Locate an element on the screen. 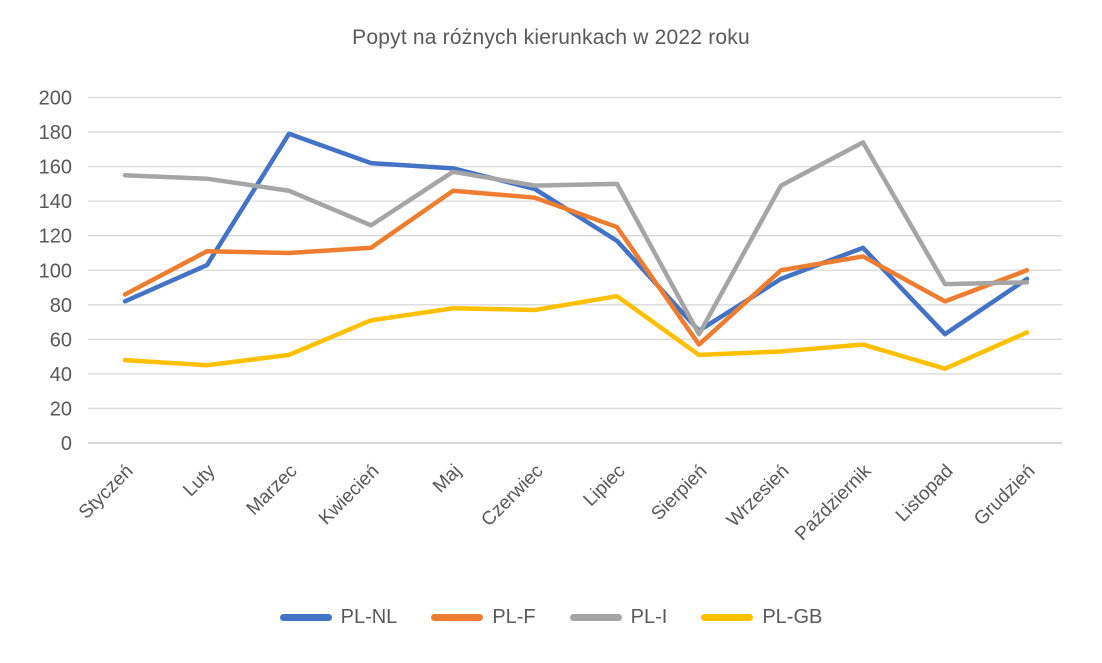 The image size is (1102, 663). series-line-PL-GB is located at coordinates (576, 332).